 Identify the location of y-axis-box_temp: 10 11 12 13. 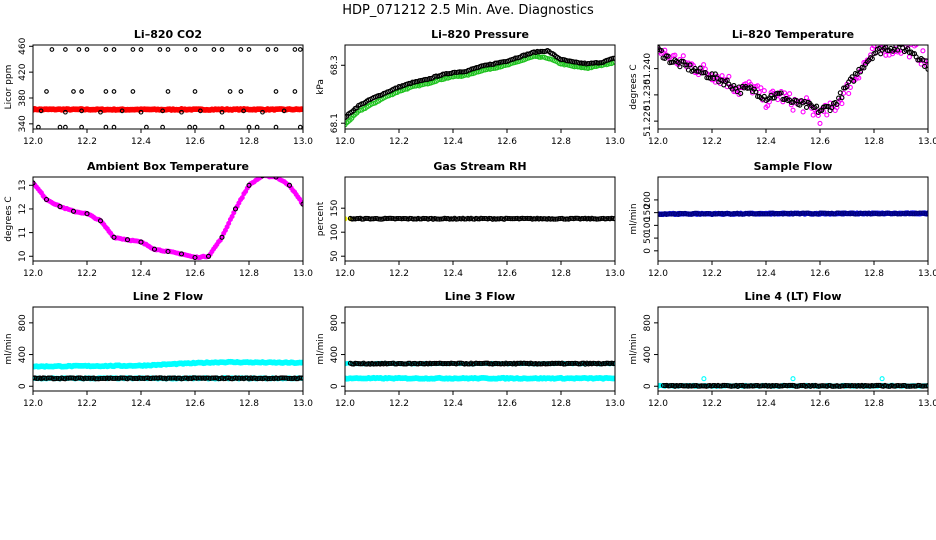
(25, 221).